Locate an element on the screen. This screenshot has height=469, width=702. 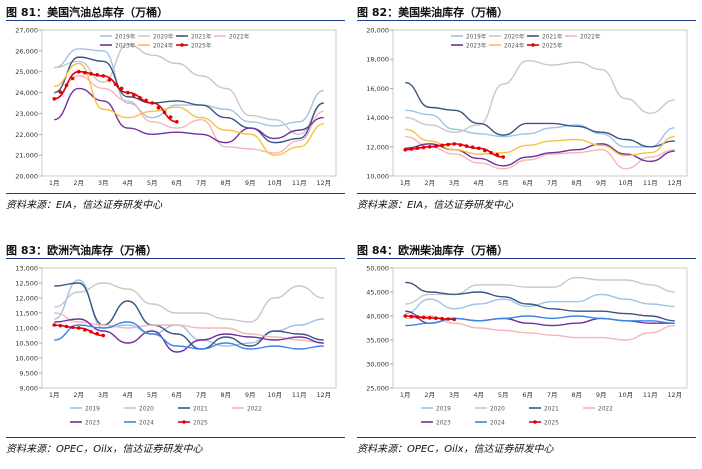
legend-label: 2020 is located at coordinates (497, 409).